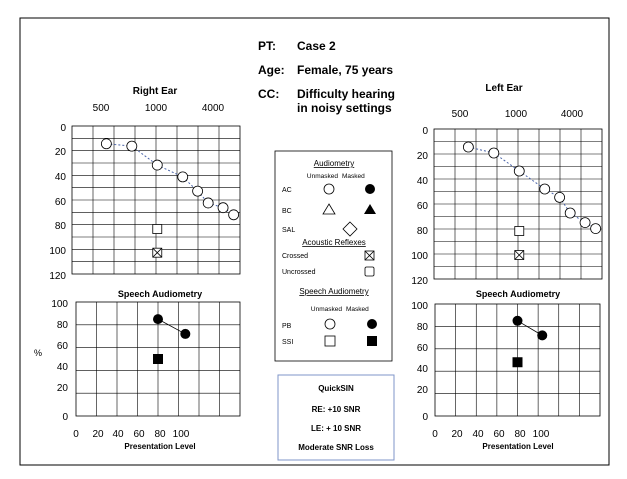 The image size is (627, 479). I want to click on legend-uncrossed: Uncrossed, so click(299, 272).